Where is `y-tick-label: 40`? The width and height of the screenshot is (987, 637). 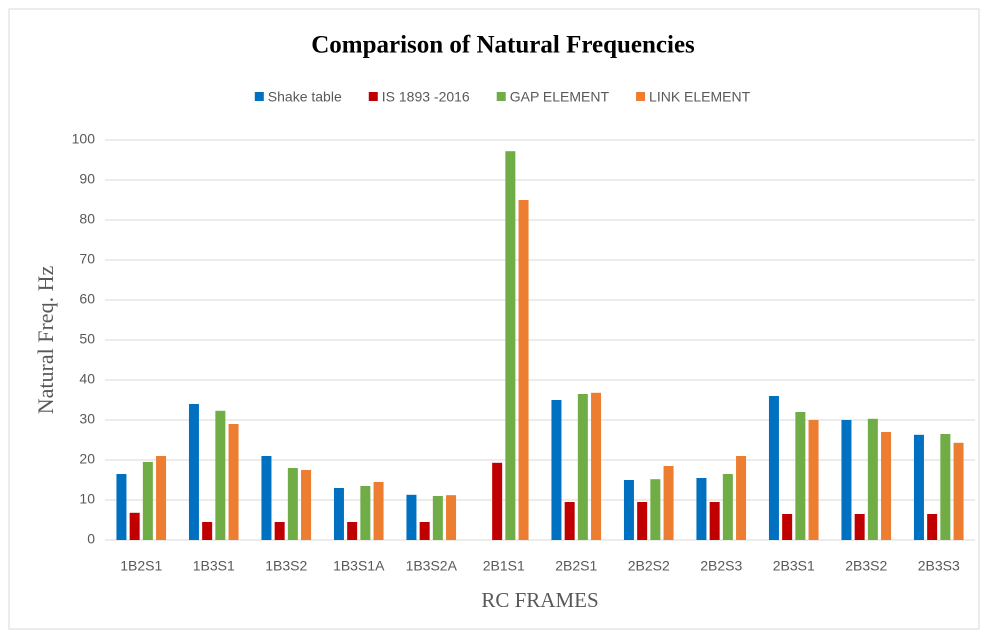
y-tick-label: 40 is located at coordinates (87, 379).